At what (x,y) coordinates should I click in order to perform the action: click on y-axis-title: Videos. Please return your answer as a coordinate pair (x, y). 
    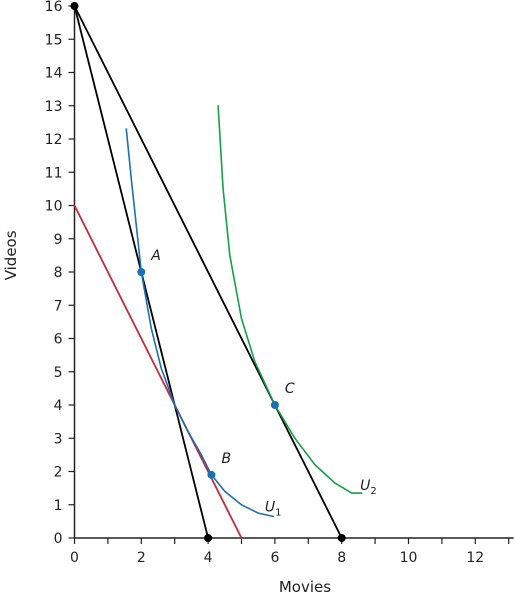
    Looking at the image, I should click on (11, 255).